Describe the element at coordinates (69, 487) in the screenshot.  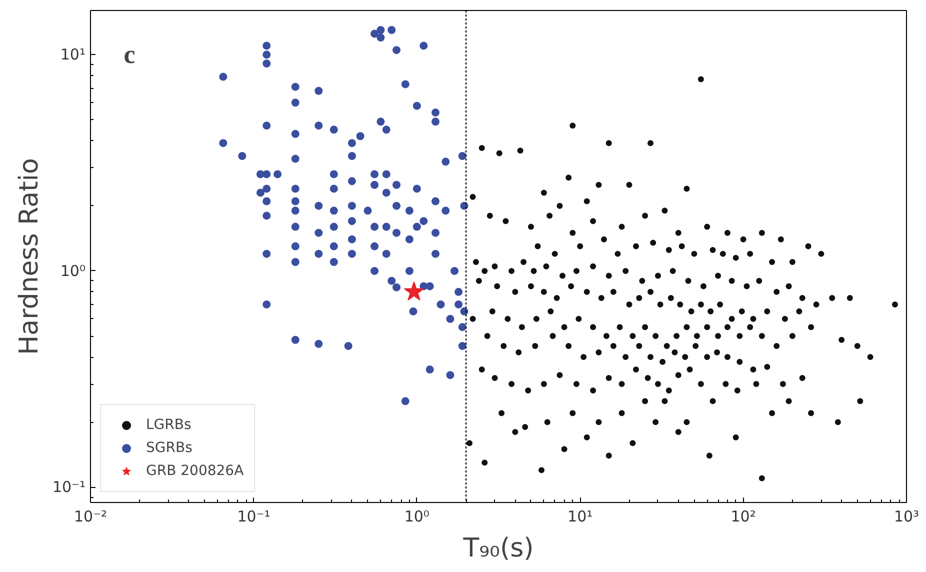
I see `y-tick-label: 10⁻¹` at that location.